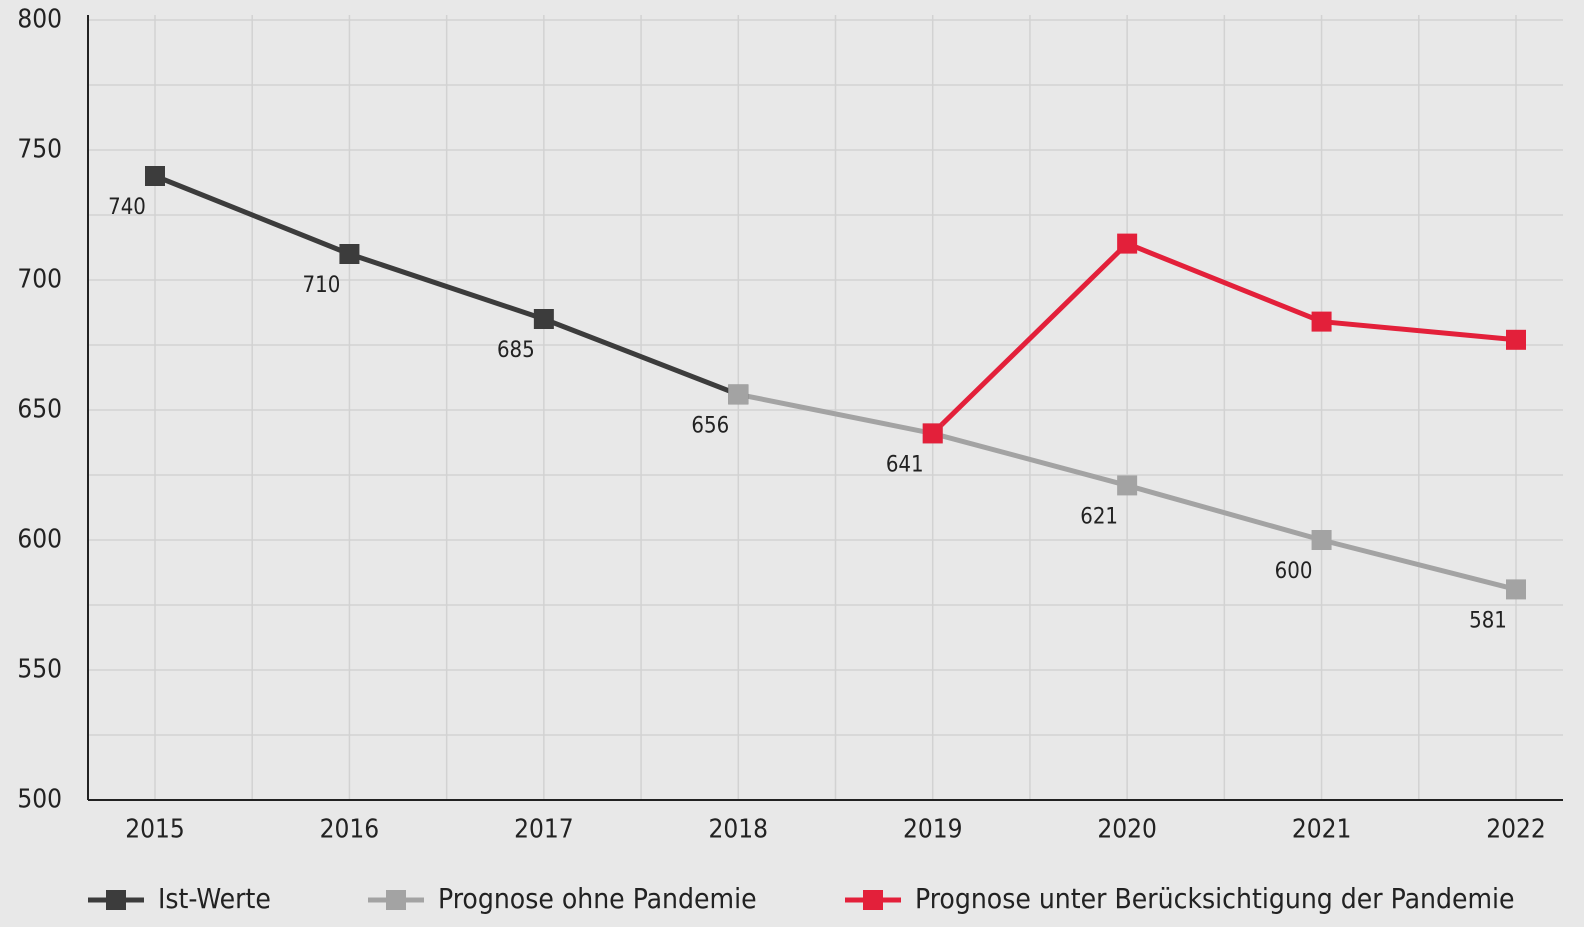 This screenshot has width=1584, height=927. I want to click on x-tick-label: 2016, so click(350, 830).